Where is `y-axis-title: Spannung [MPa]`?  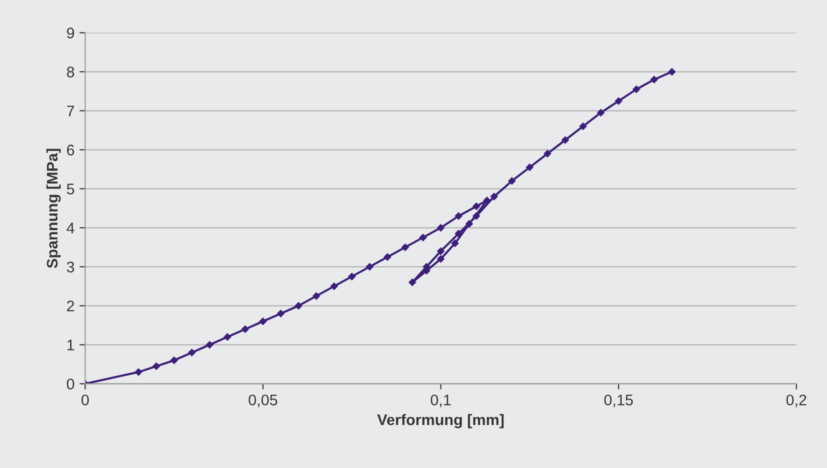
y-axis-title: Spannung [MPa] is located at coordinates (53, 208).